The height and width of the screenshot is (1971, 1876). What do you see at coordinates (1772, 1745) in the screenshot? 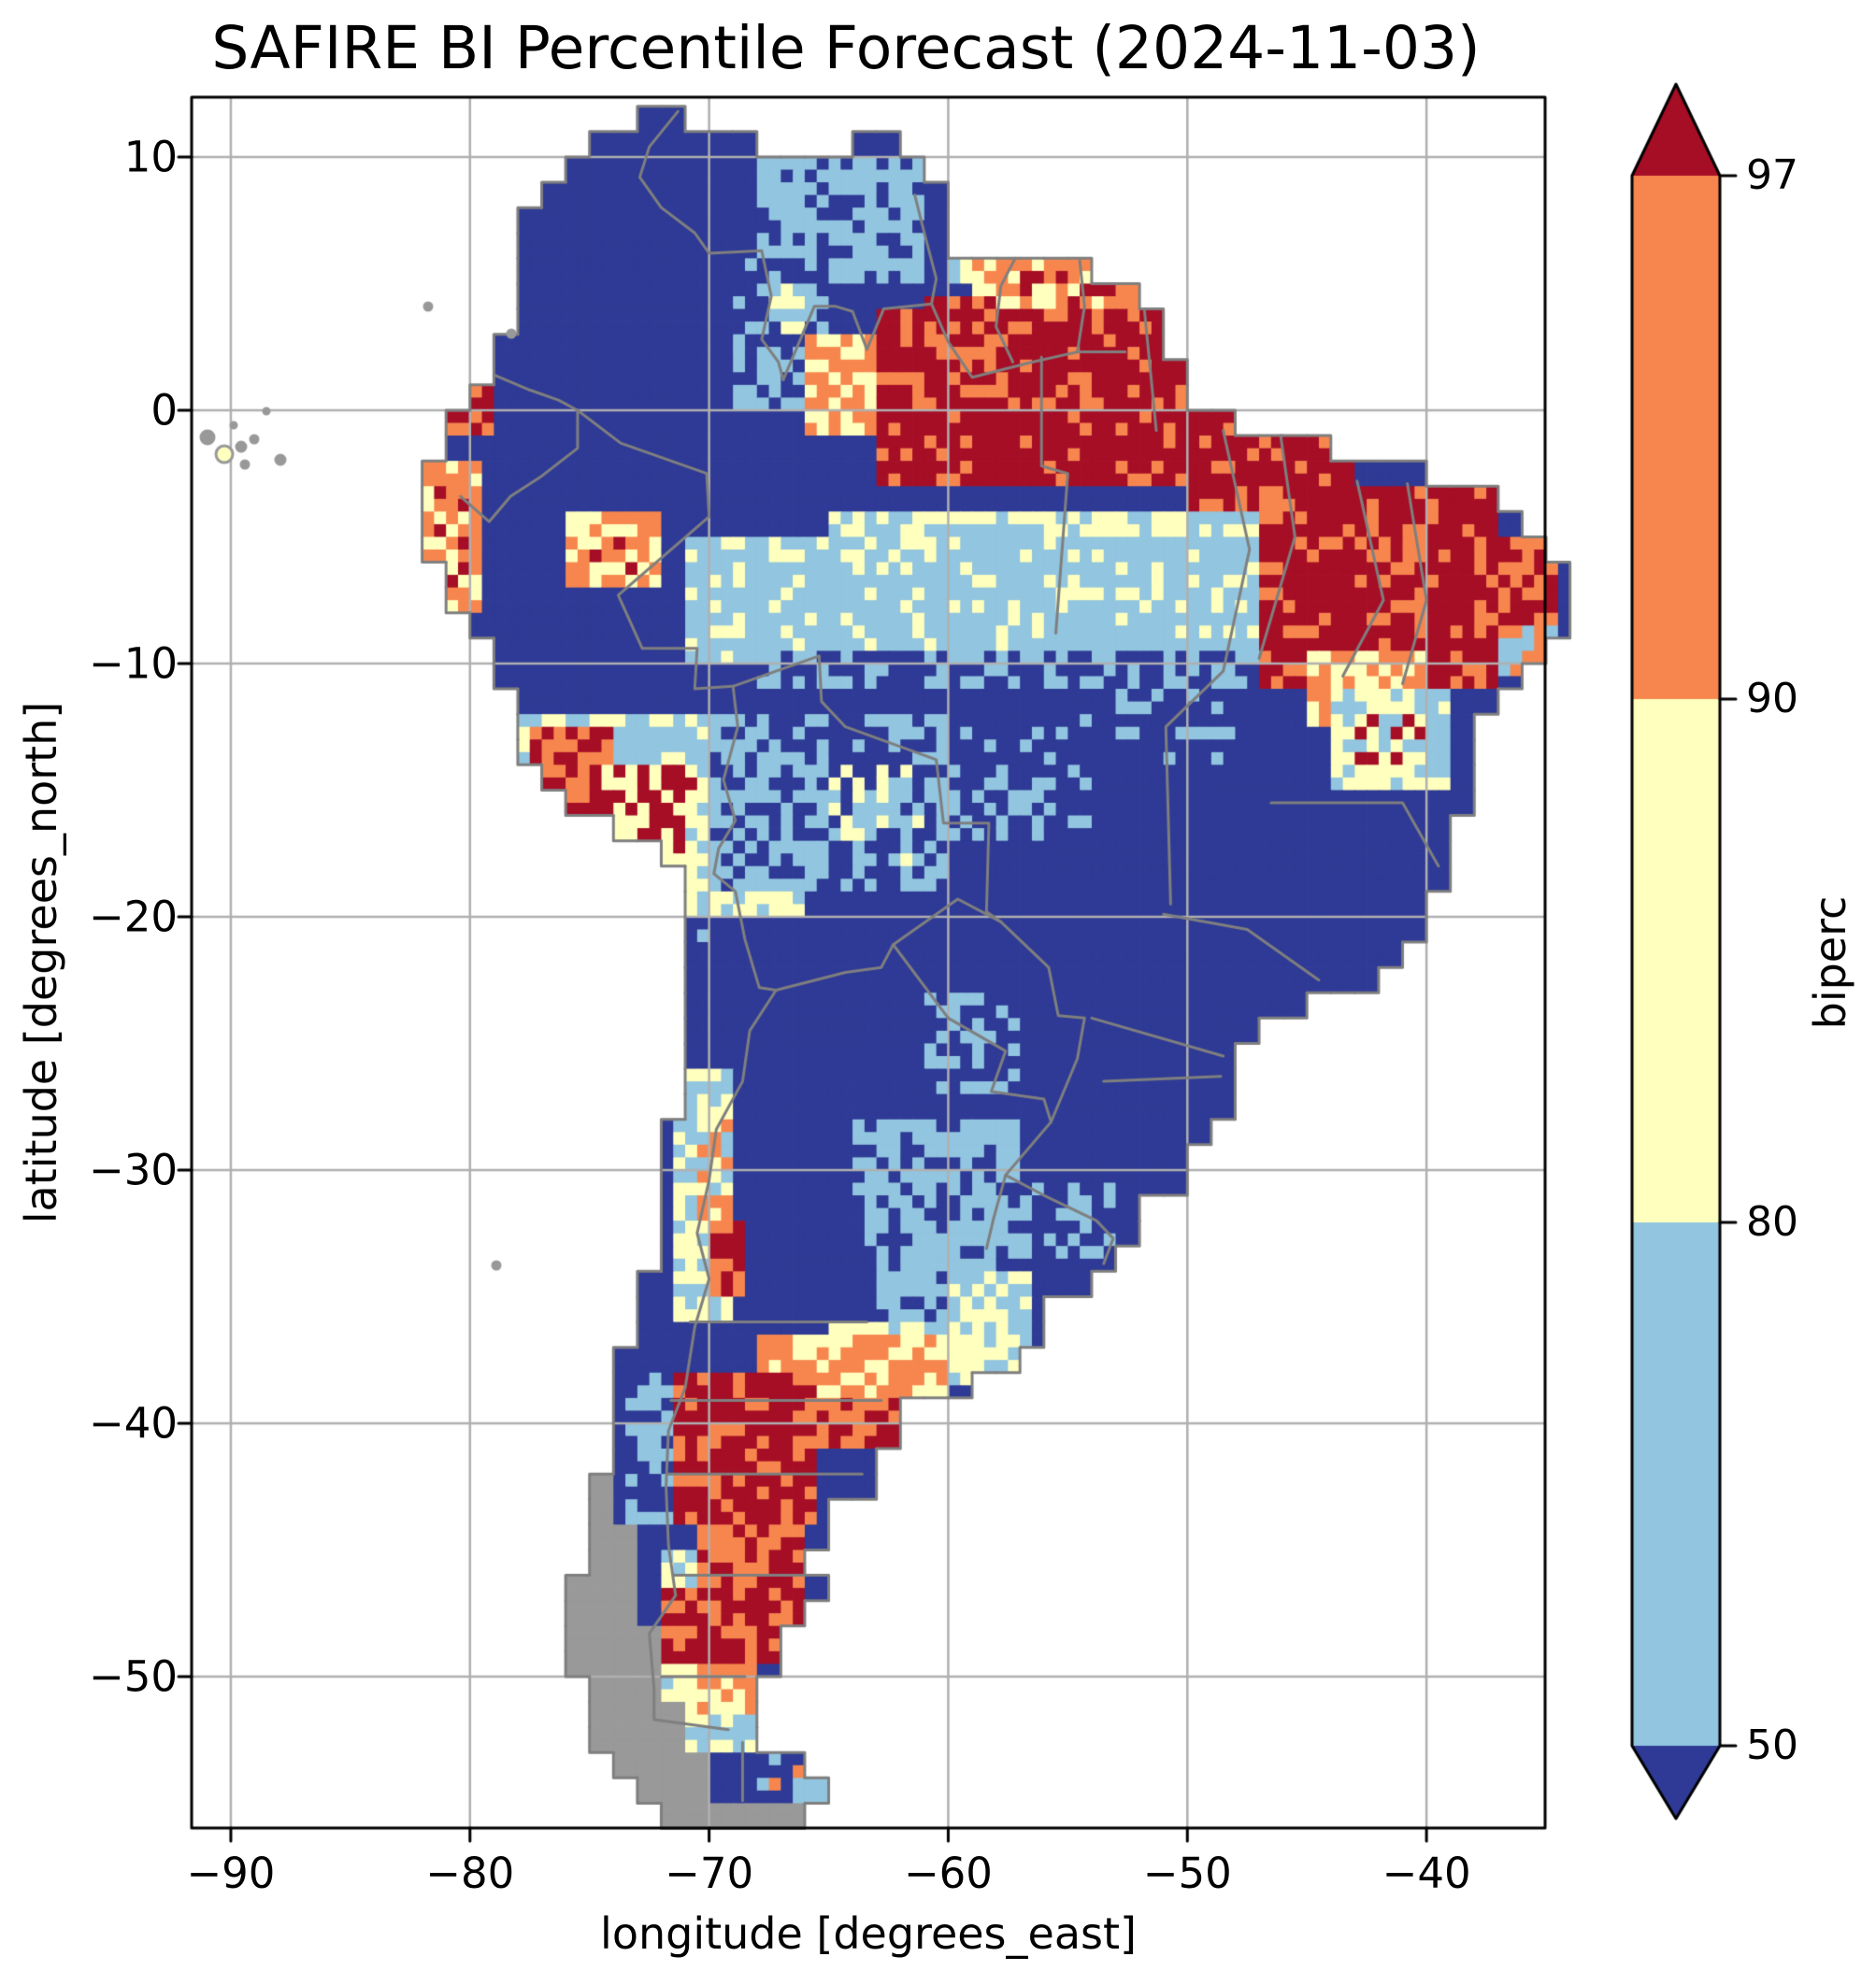
I see `colorbar-tick-label: 50` at bounding box center [1772, 1745].